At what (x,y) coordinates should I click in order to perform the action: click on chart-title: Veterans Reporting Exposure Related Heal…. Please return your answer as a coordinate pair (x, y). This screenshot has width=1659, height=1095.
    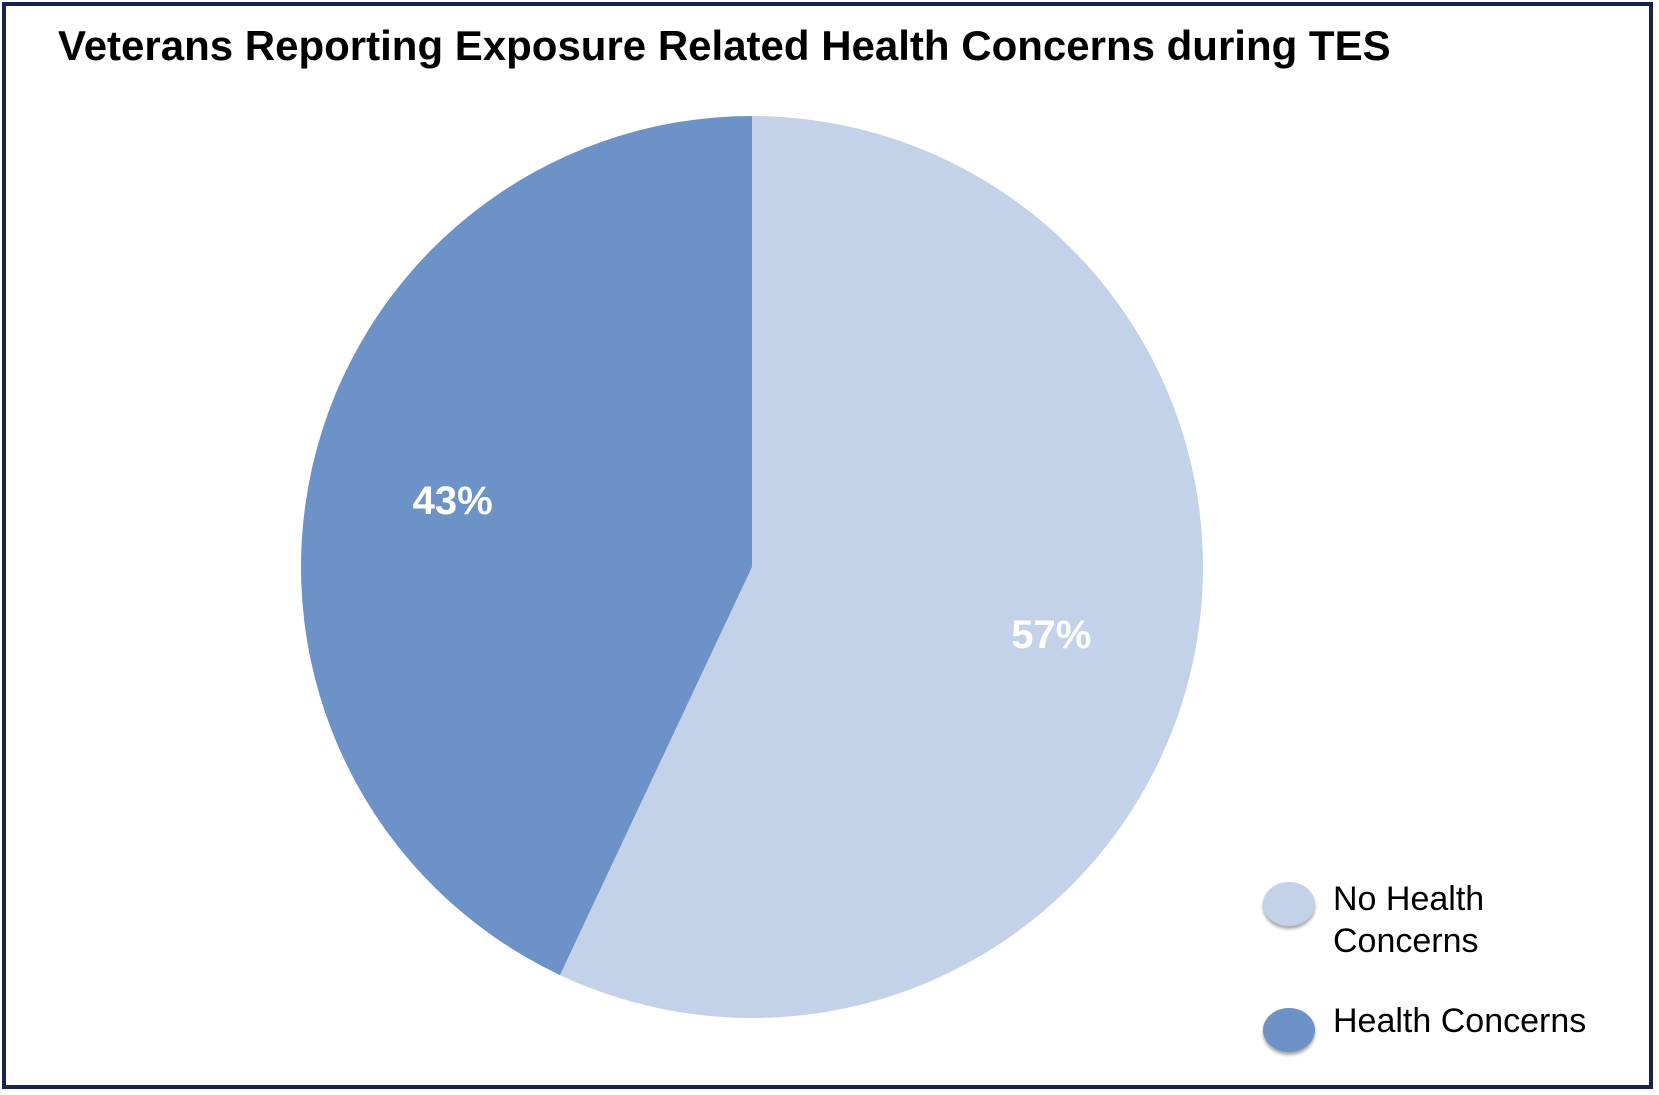
    Looking at the image, I should click on (724, 45).